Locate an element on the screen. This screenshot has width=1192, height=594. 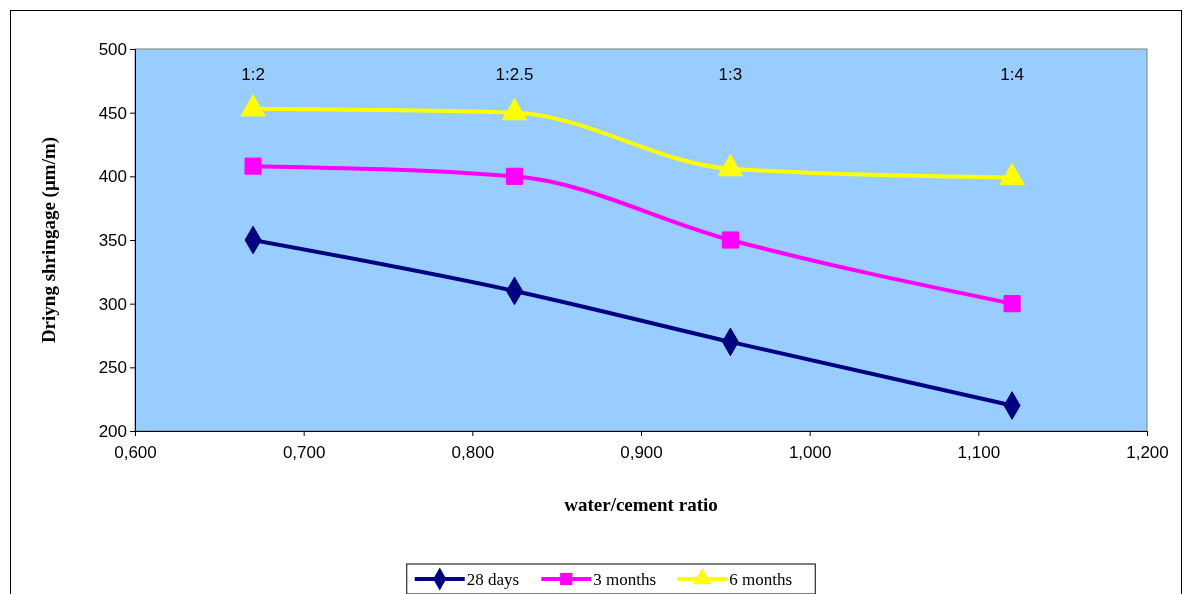
legend-label: 28 days is located at coordinates (493, 579).